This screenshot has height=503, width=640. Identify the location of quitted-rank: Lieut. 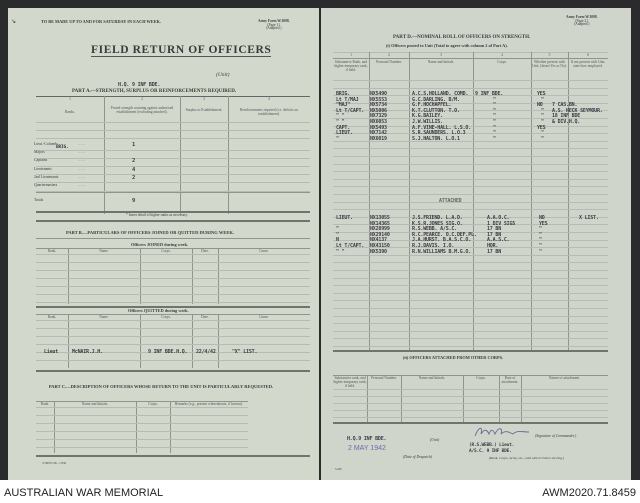
(51, 352).